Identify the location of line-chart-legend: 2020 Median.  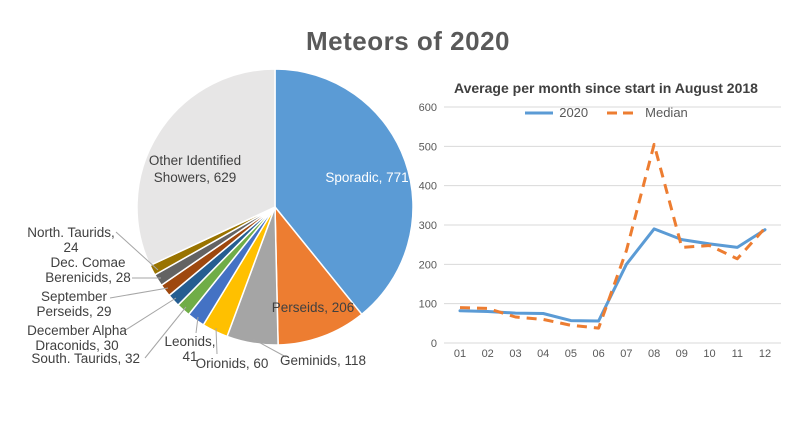
(606, 112).